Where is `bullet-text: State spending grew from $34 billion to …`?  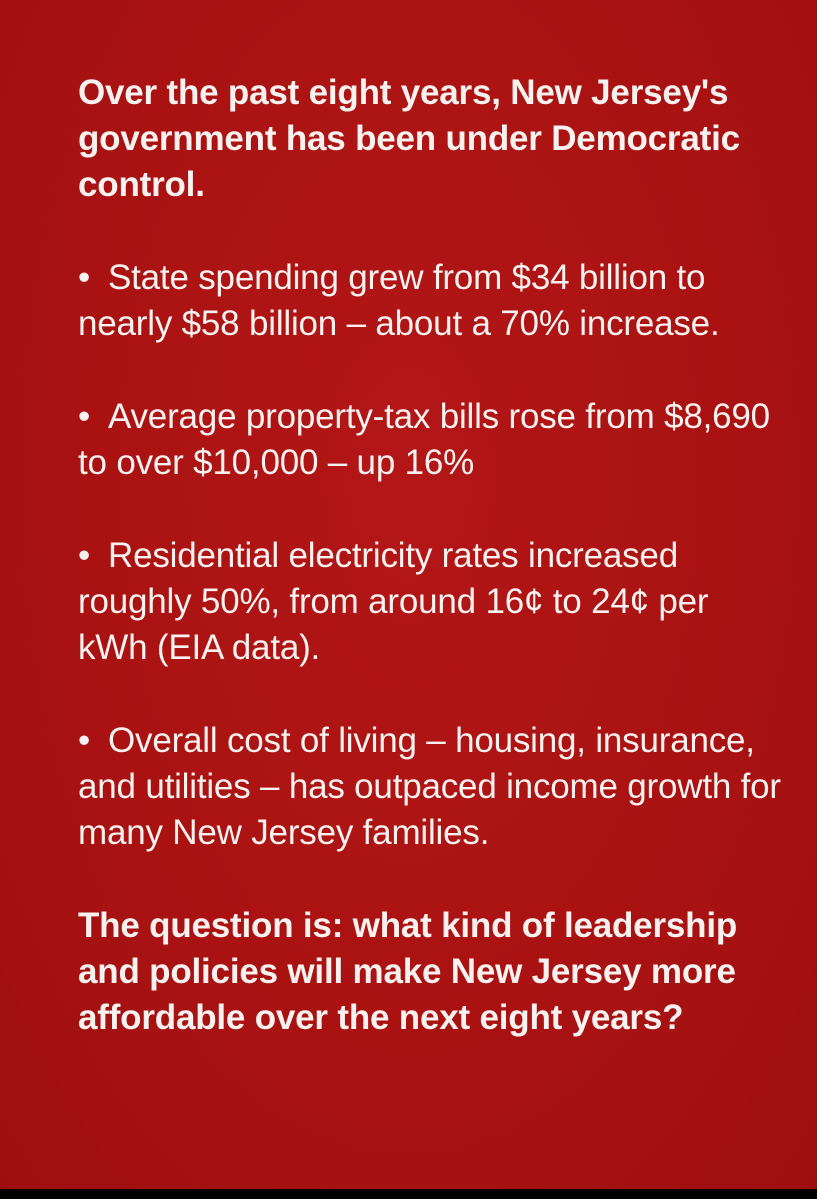 bullet-text: State spending grew from $34 billion to … is located at coordinates (399, 300).